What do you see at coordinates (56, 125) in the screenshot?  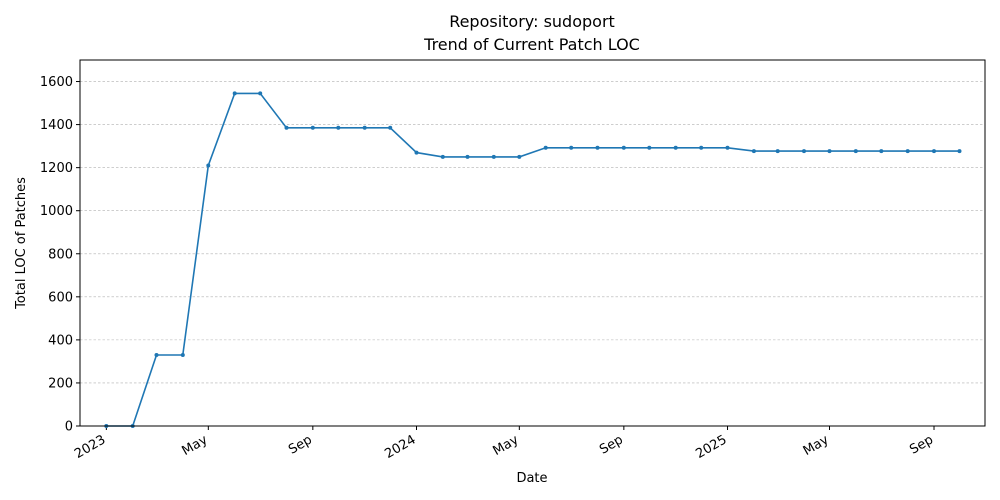 I see `y-tick-label: 1400` at bounding box center [56, 125].